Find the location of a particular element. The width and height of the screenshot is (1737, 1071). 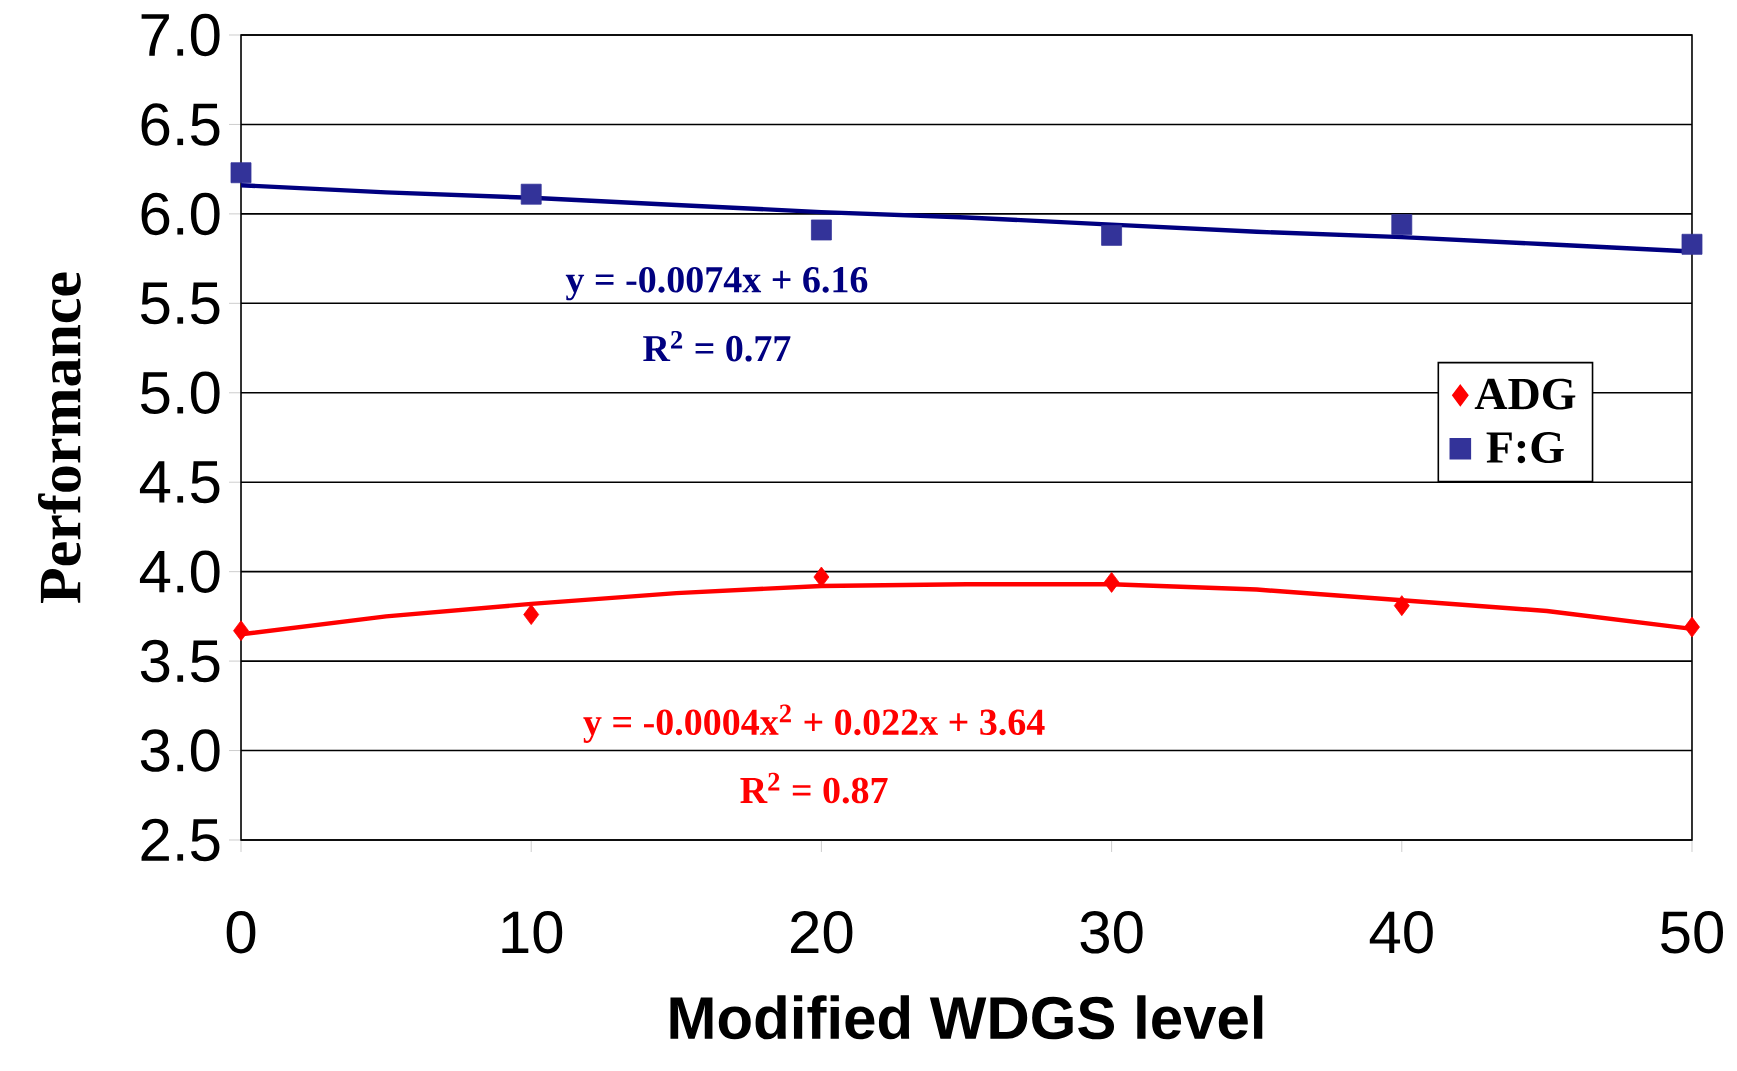

x-tick-label: 0 is located at coordinates (241, 932).